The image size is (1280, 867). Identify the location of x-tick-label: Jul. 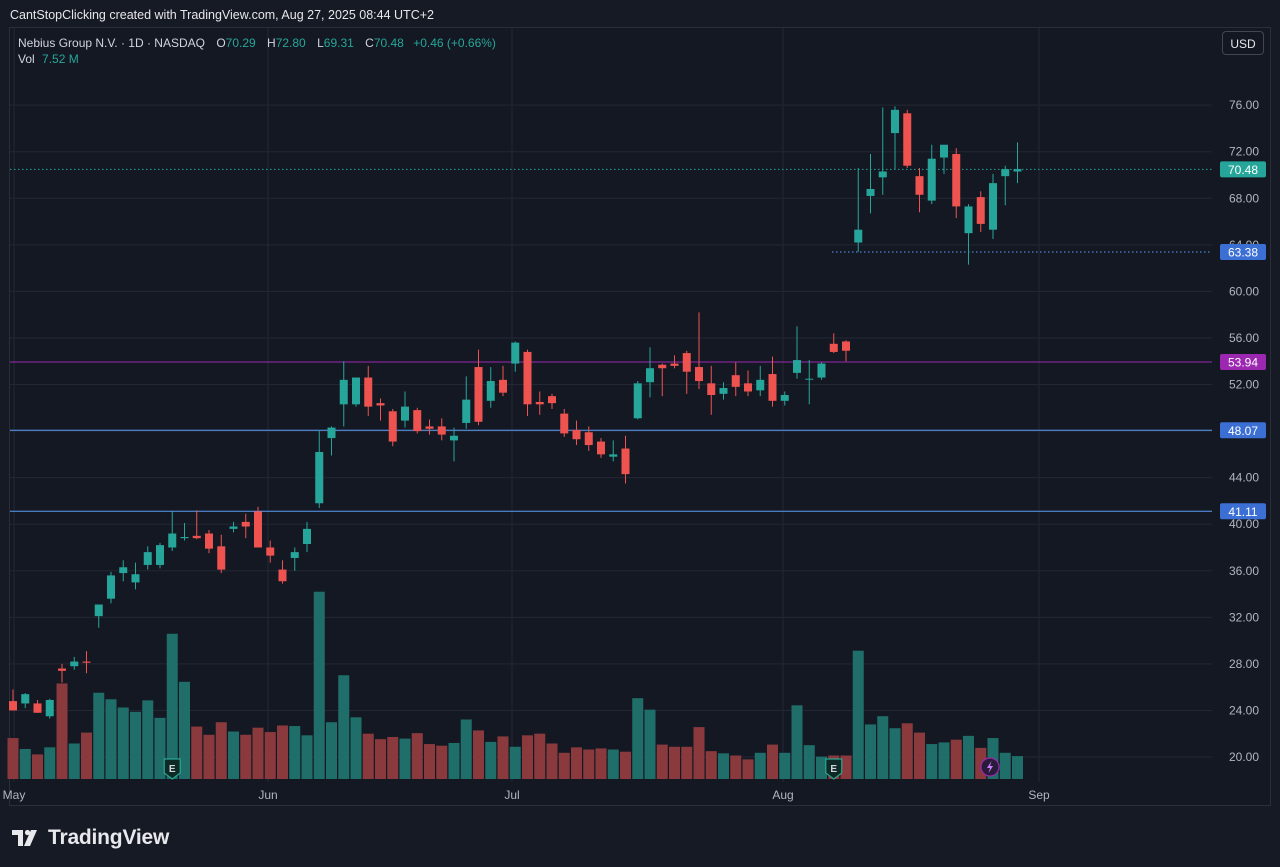
(511, 795).